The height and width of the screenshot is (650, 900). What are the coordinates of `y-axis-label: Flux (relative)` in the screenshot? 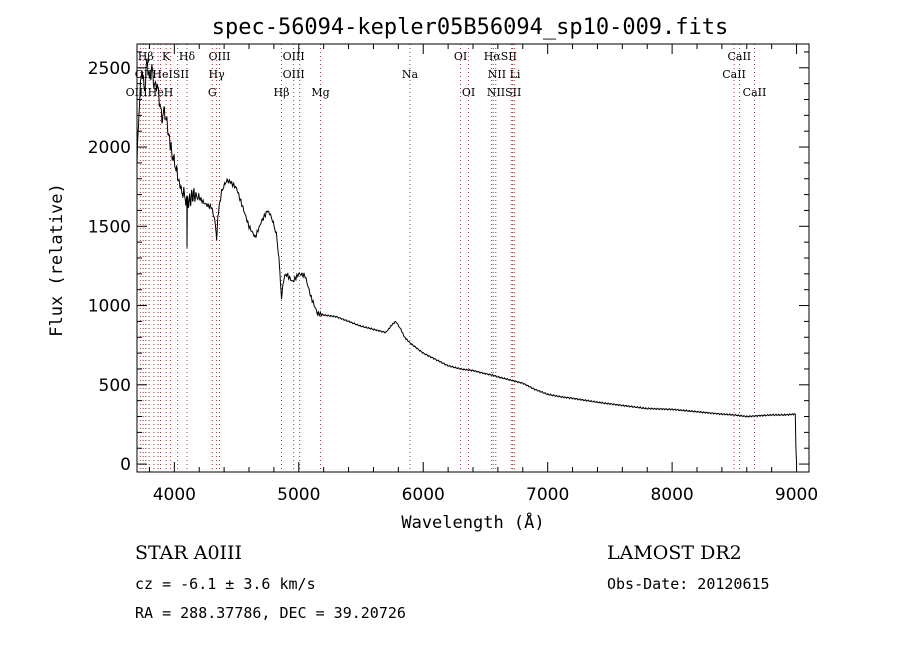 It's located at (57, 260).